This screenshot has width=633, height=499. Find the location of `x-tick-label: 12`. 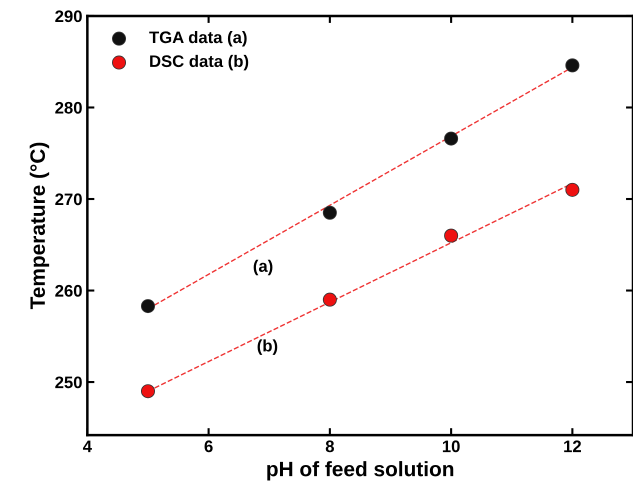

x-tick-label: 12 is located at coordinates (572, 446).